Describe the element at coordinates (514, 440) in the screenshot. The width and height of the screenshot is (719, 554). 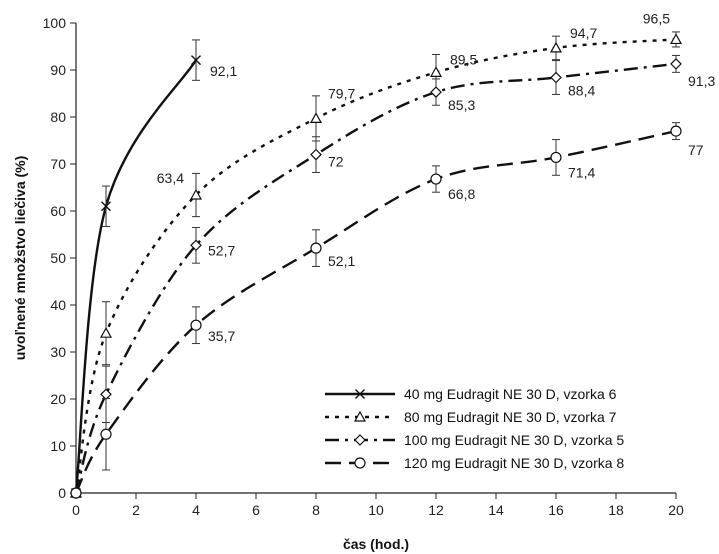
I see `legend-label: 100 mg Eudragit NE 30 D, vzorka 5` at that location.